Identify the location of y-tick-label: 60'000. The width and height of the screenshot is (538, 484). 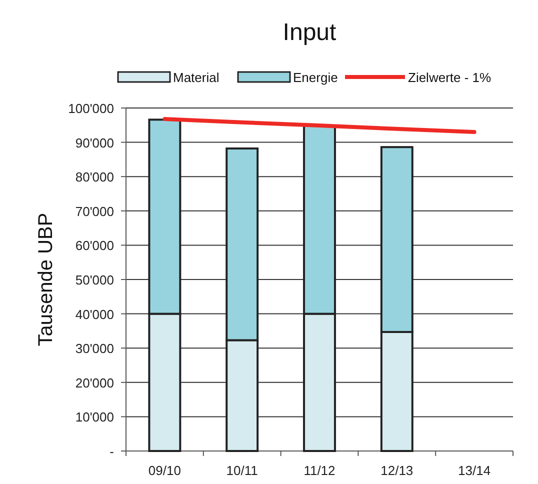
(94, 246).